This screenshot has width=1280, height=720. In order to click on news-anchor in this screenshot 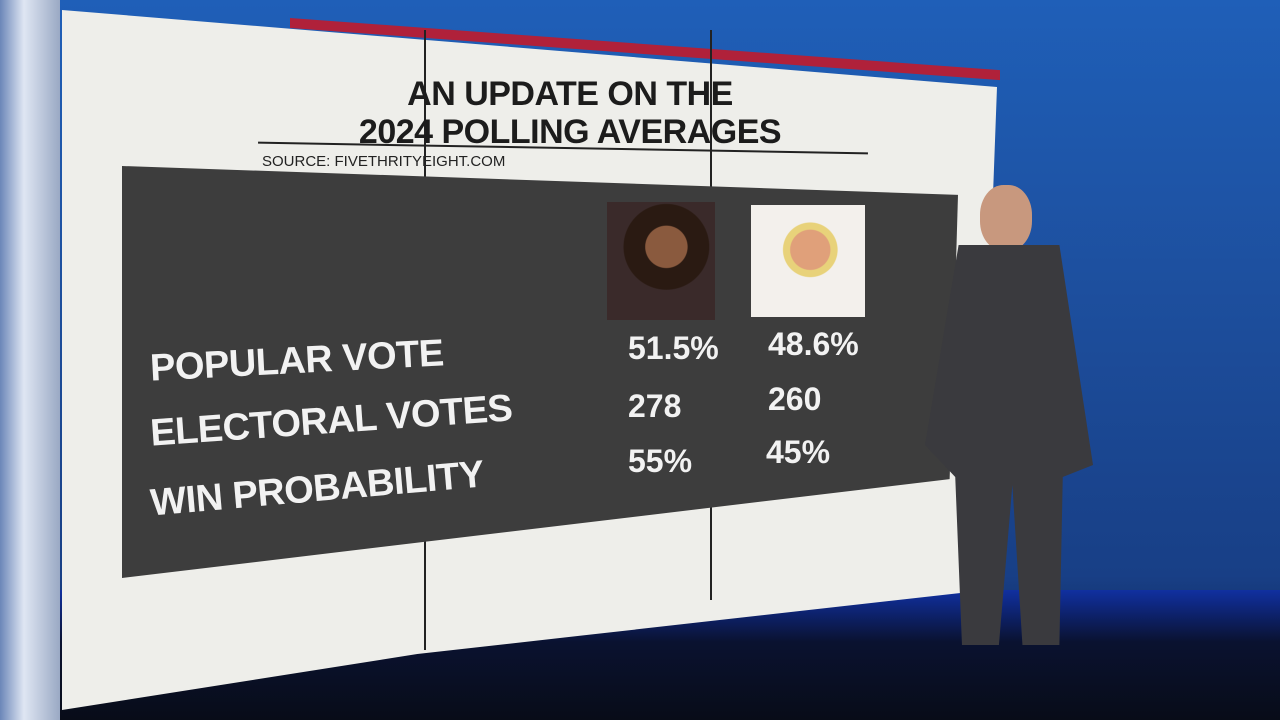, I will do `click(1010, 420)`.